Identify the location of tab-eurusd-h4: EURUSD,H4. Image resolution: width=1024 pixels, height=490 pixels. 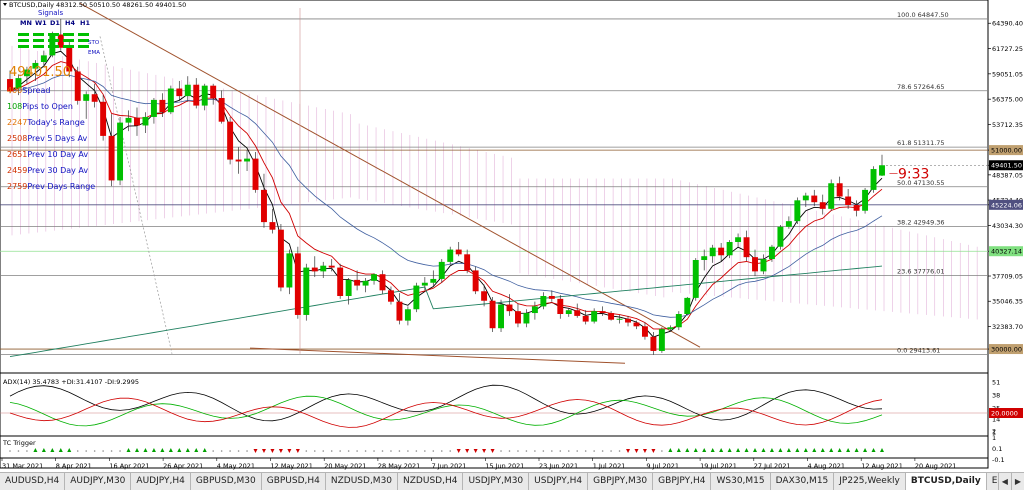
(992, 481).